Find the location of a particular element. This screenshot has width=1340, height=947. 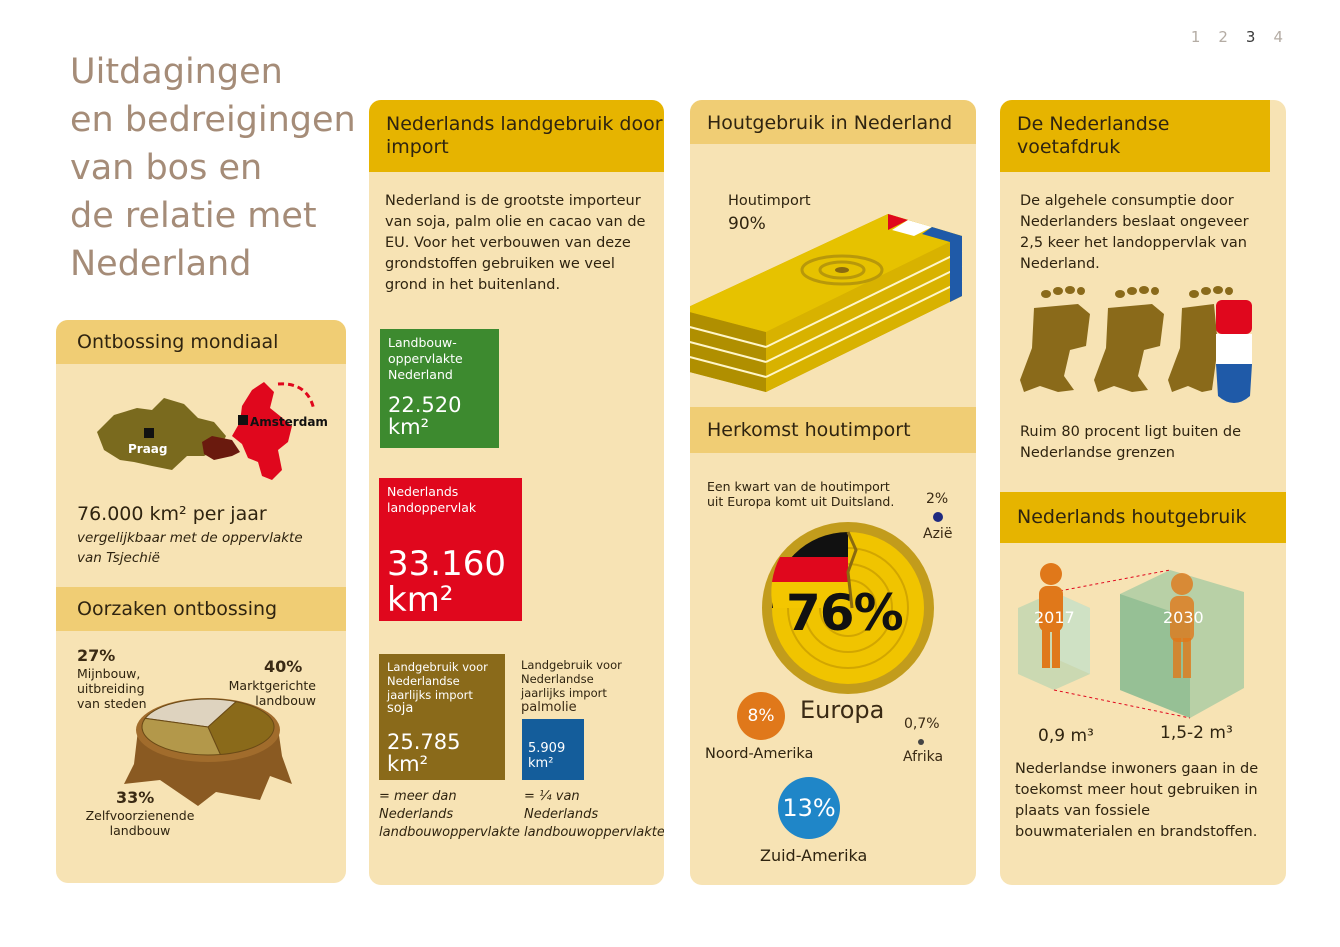

azie-dot is located at coordinates (938, 517).